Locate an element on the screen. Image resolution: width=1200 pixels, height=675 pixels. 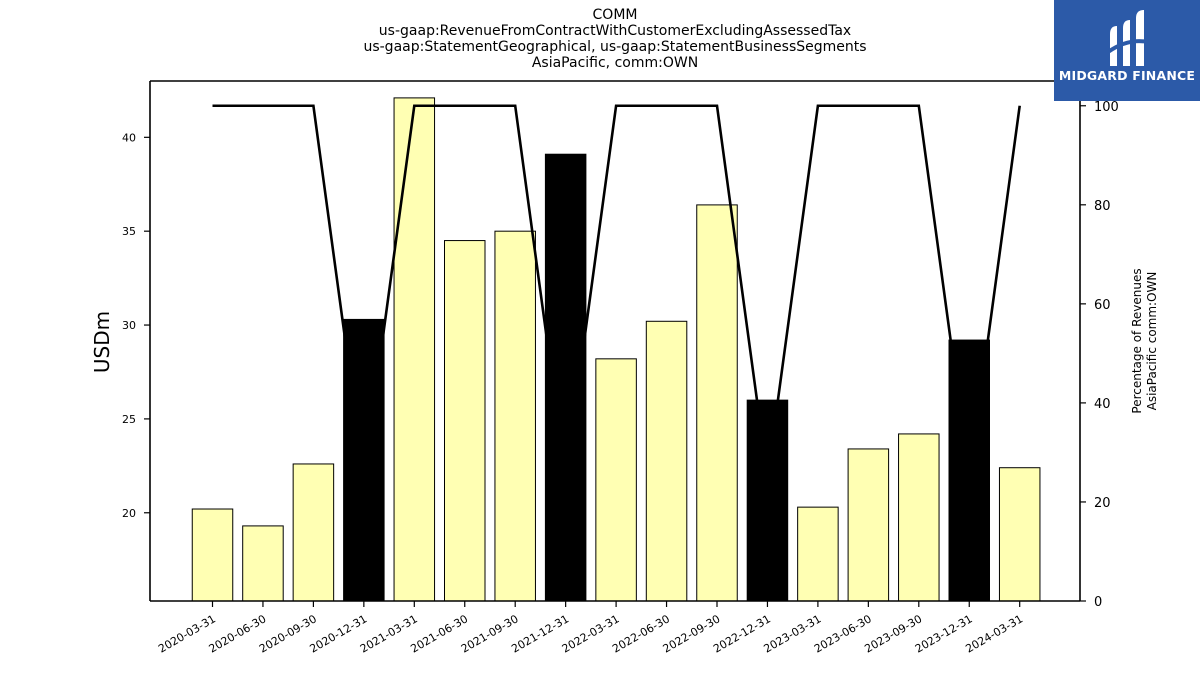
chart-title-line-1: COMM is located at coordinates (615, 15).